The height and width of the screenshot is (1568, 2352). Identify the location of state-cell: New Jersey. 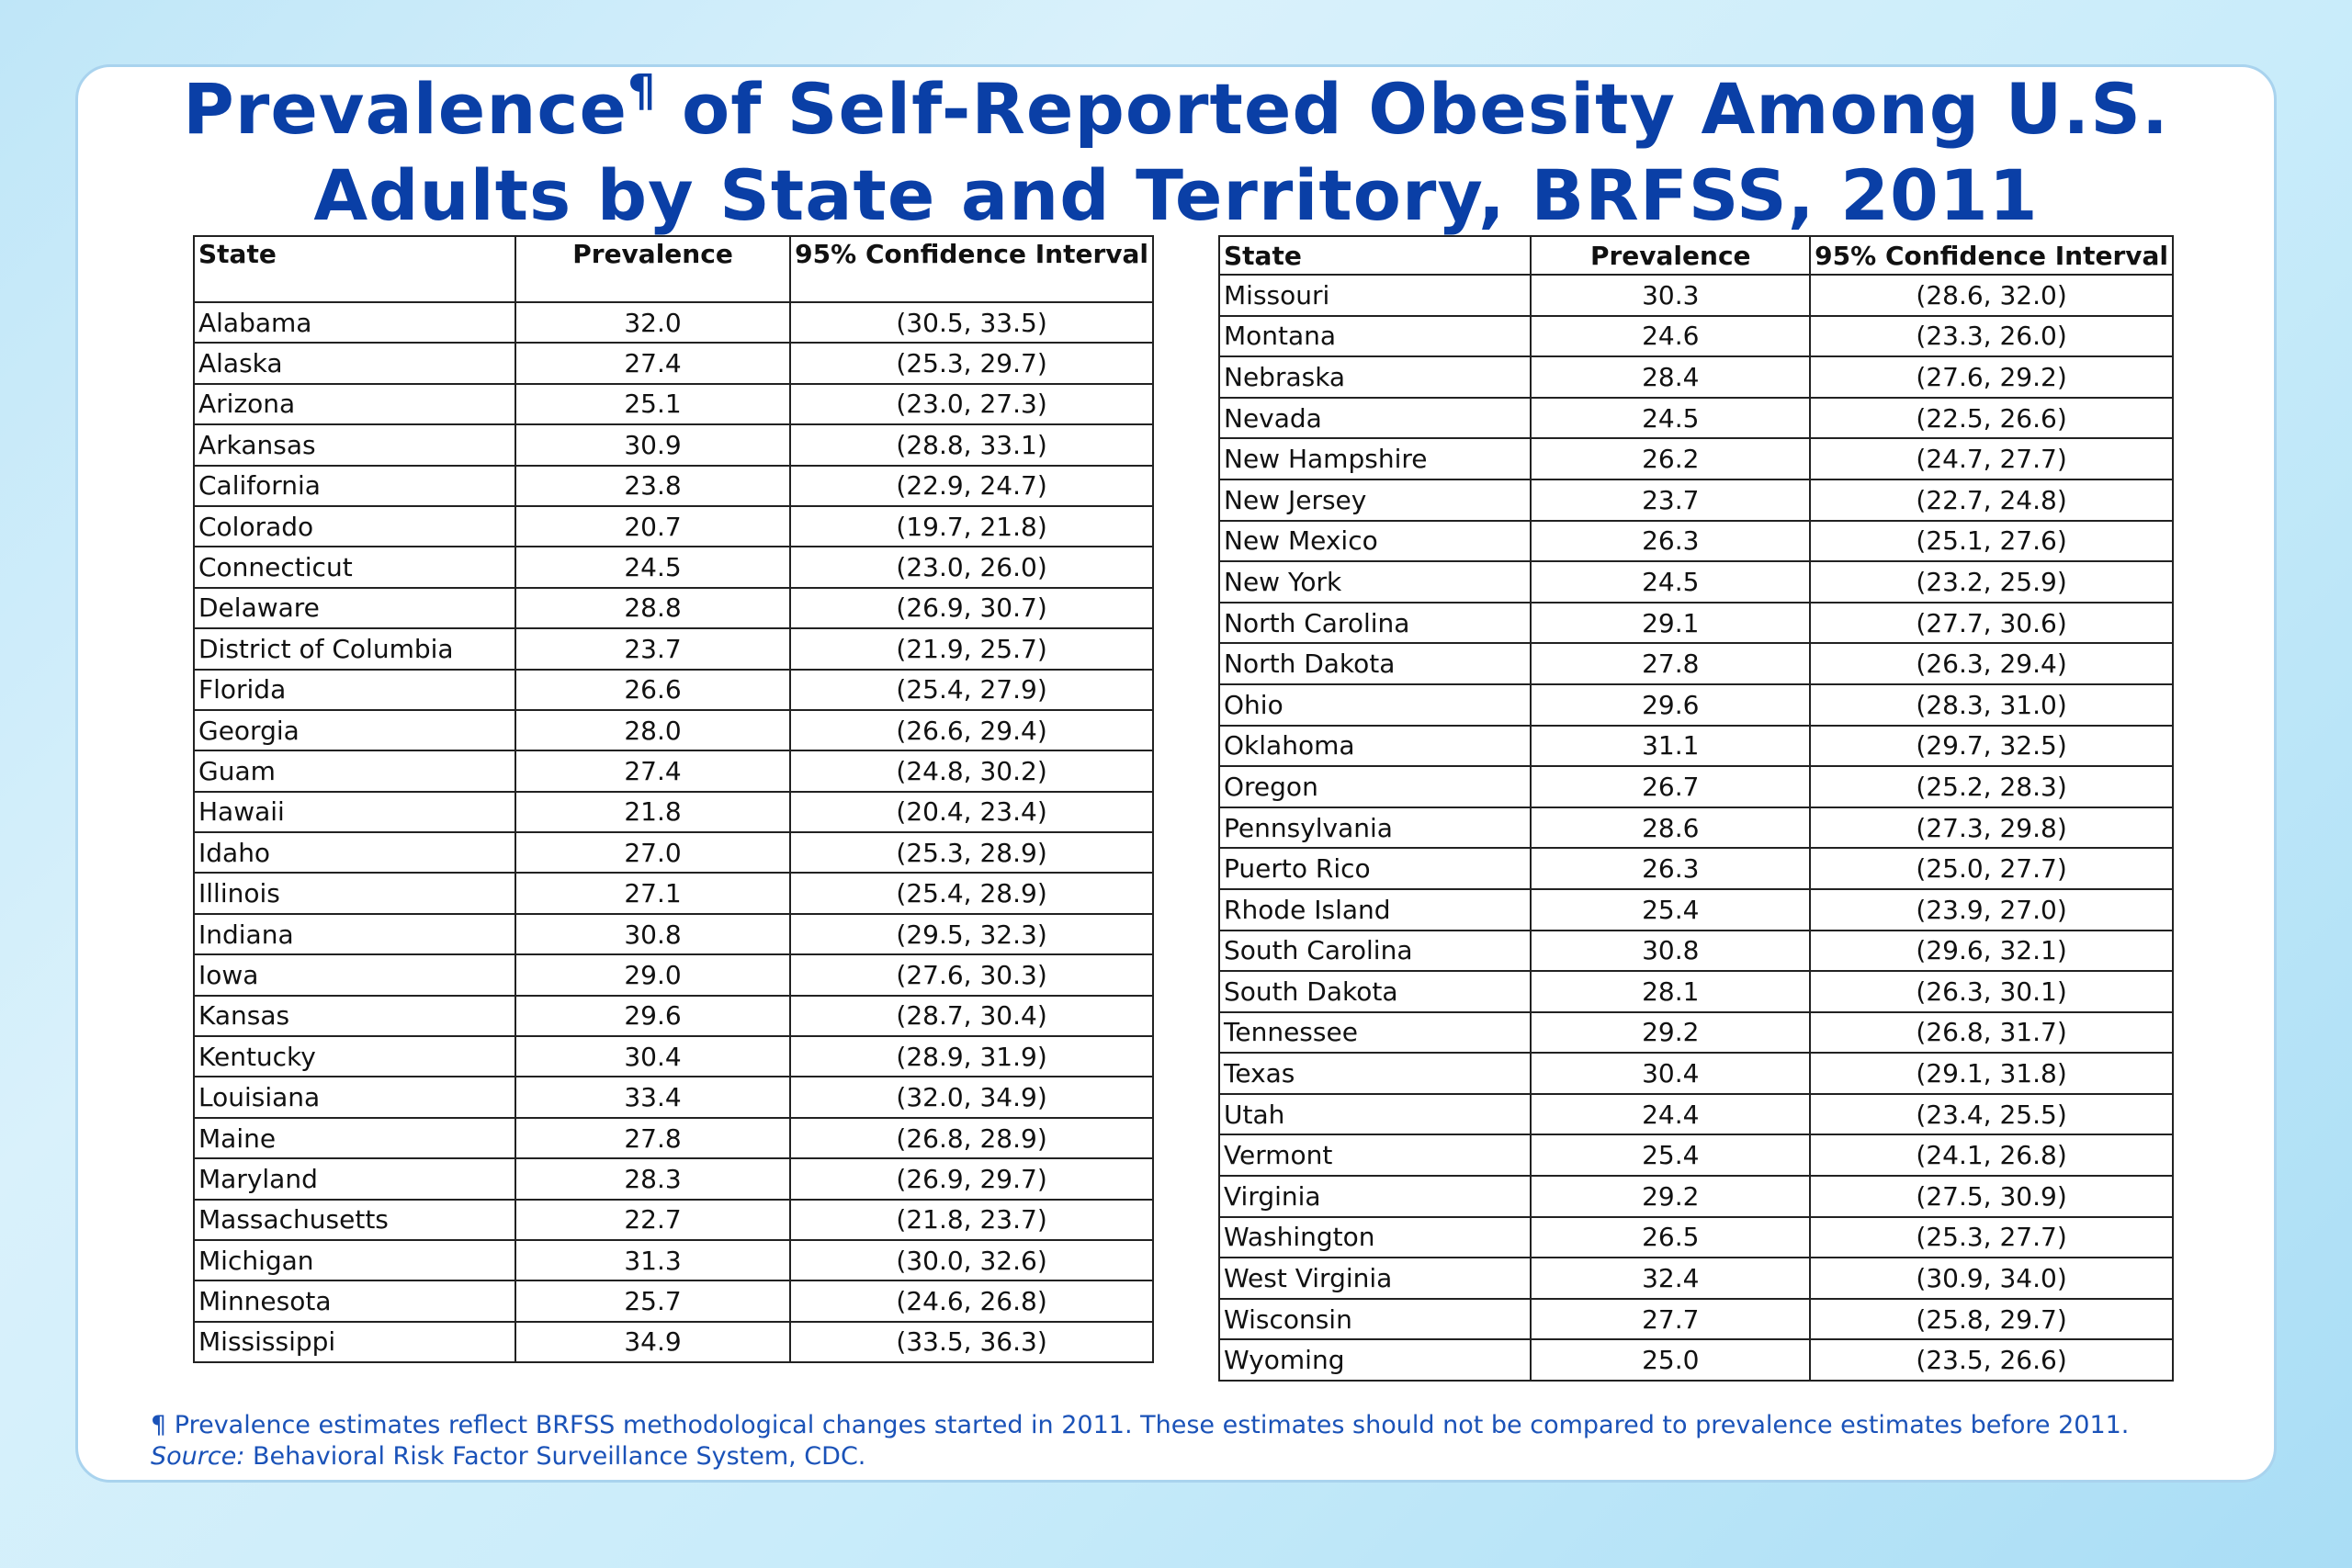
(1375, 500).